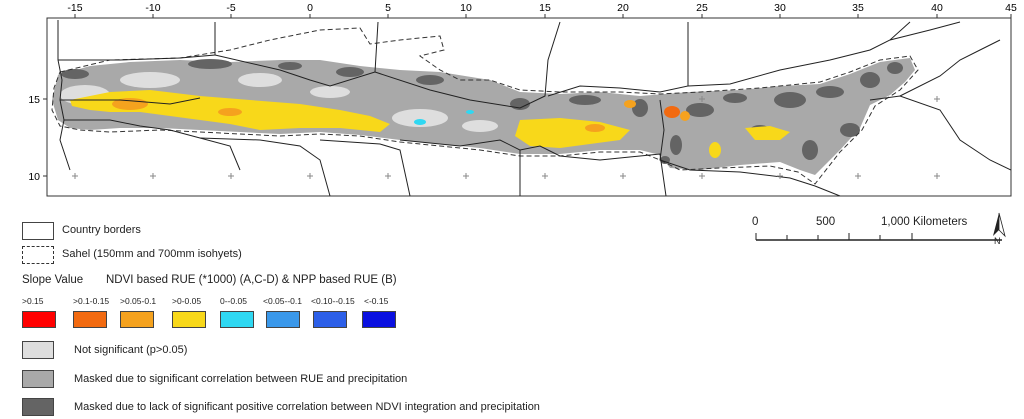 This screenshot has width=1024, height=419. Describe the element at coordinates (780, 8) in the screenshot. I see `lon-tick: 30` at that location.